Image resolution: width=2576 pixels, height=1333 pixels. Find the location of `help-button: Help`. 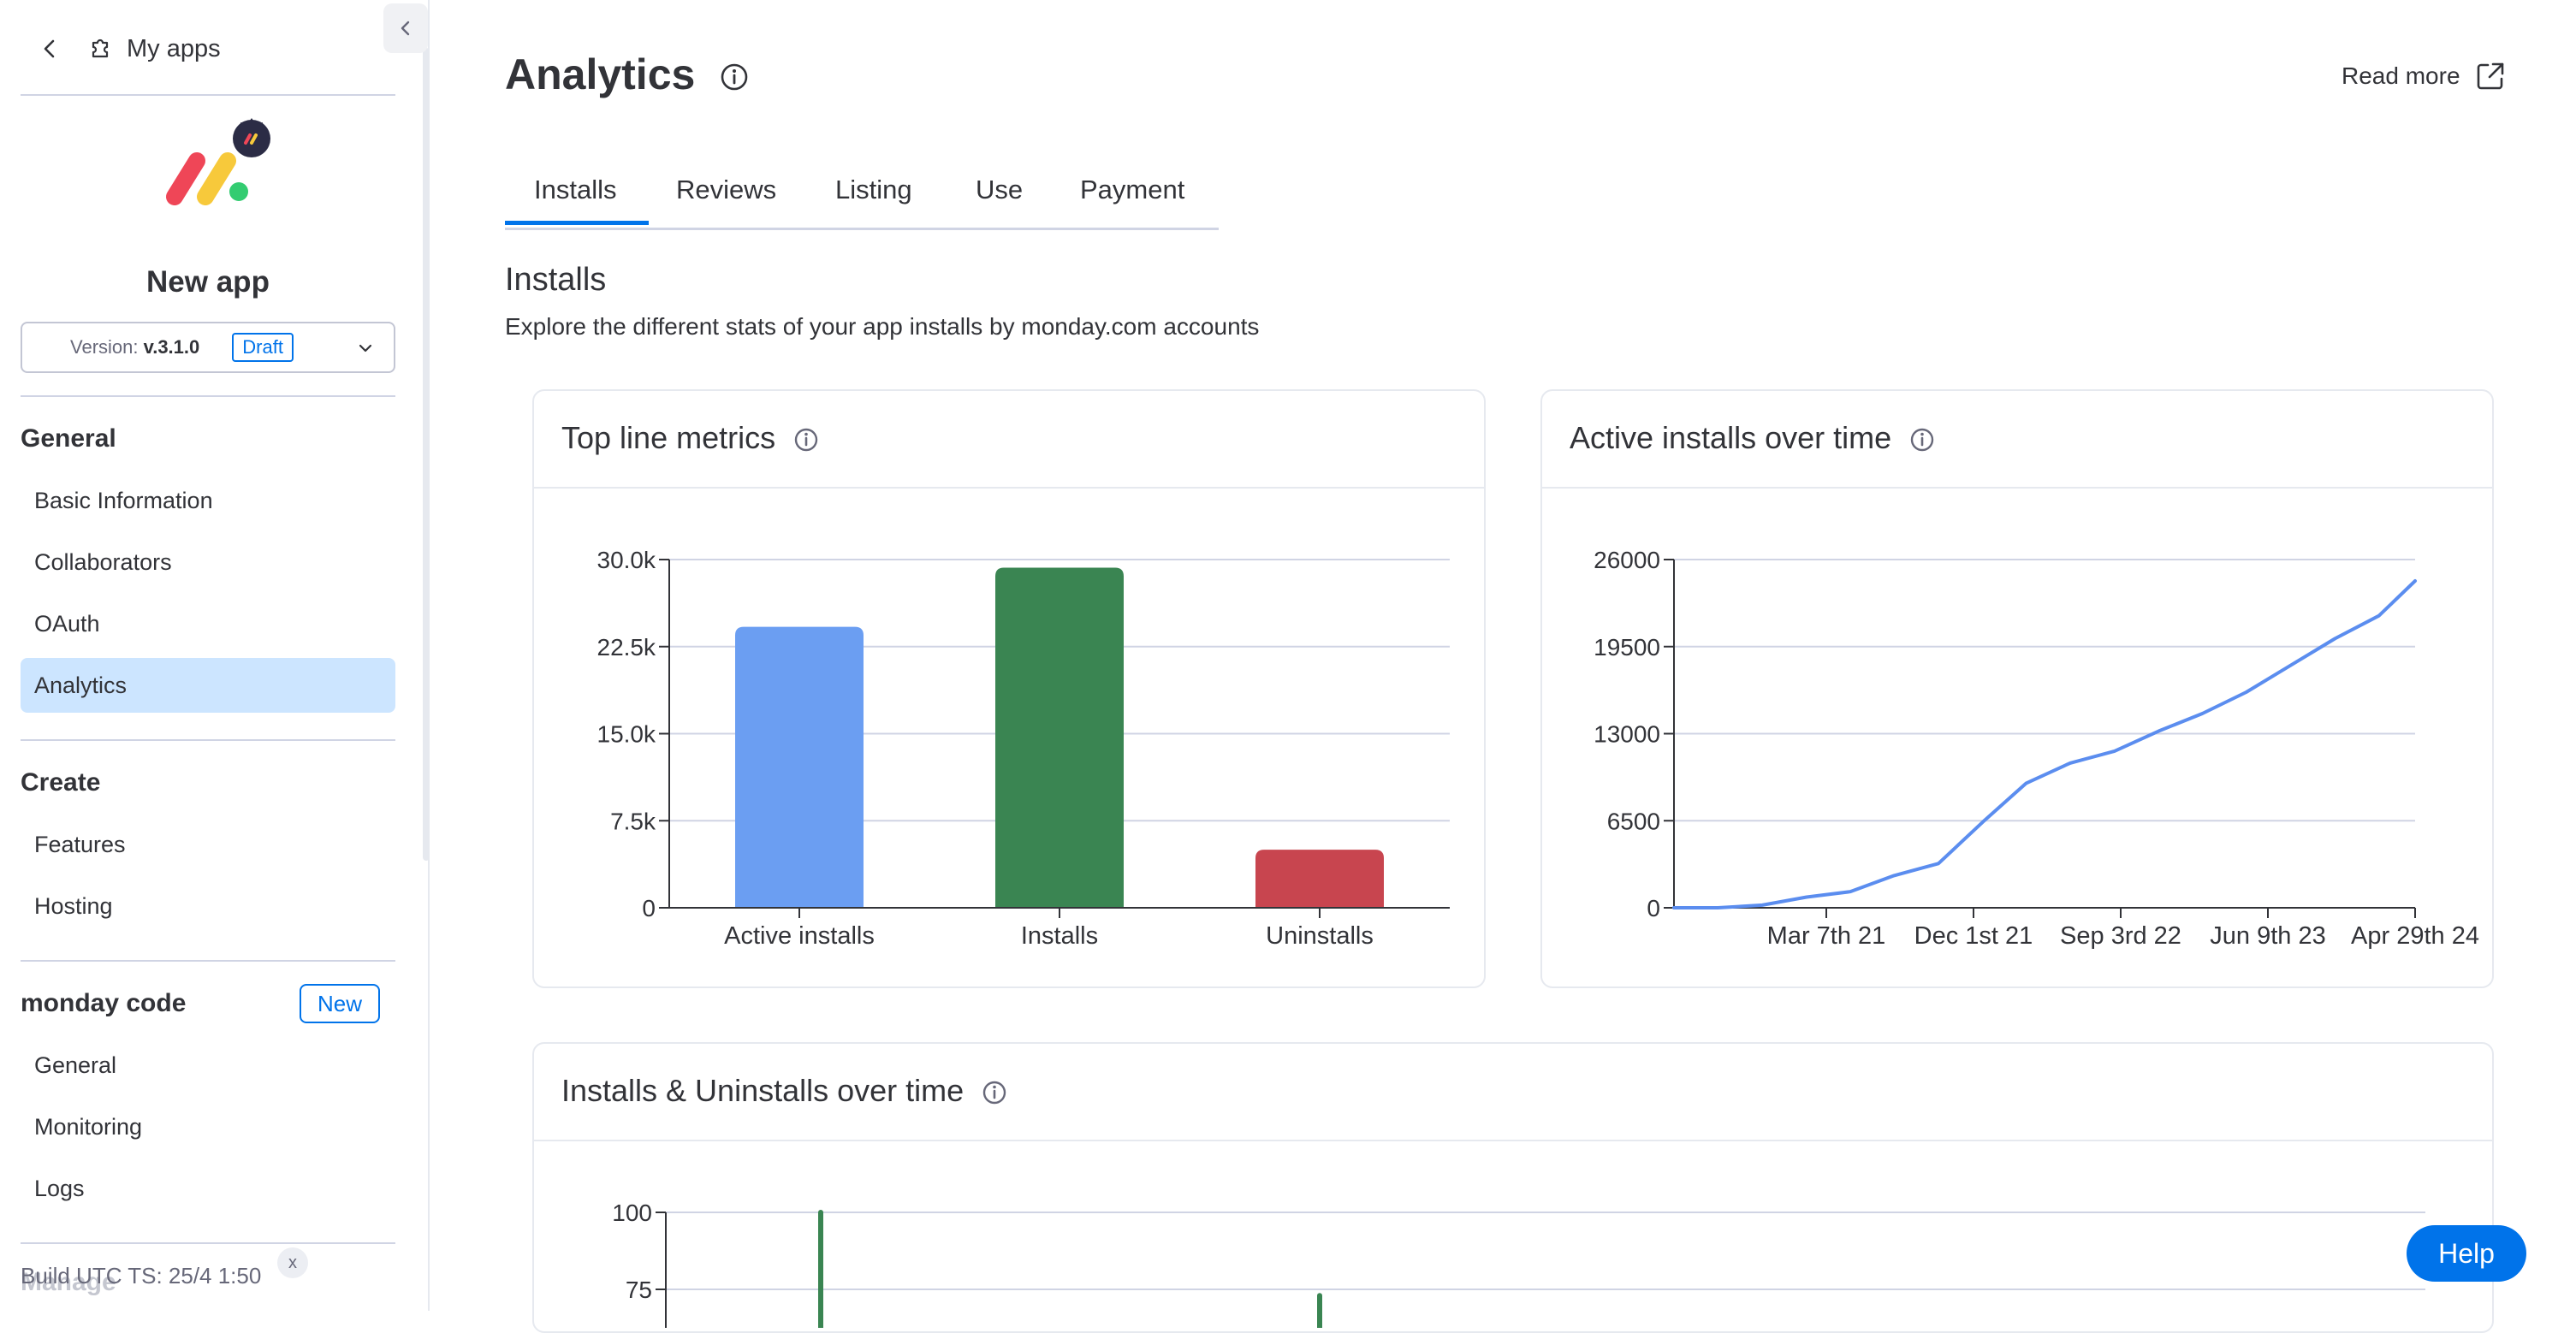

help-button: Help is located at coordinates (2466, 1253).